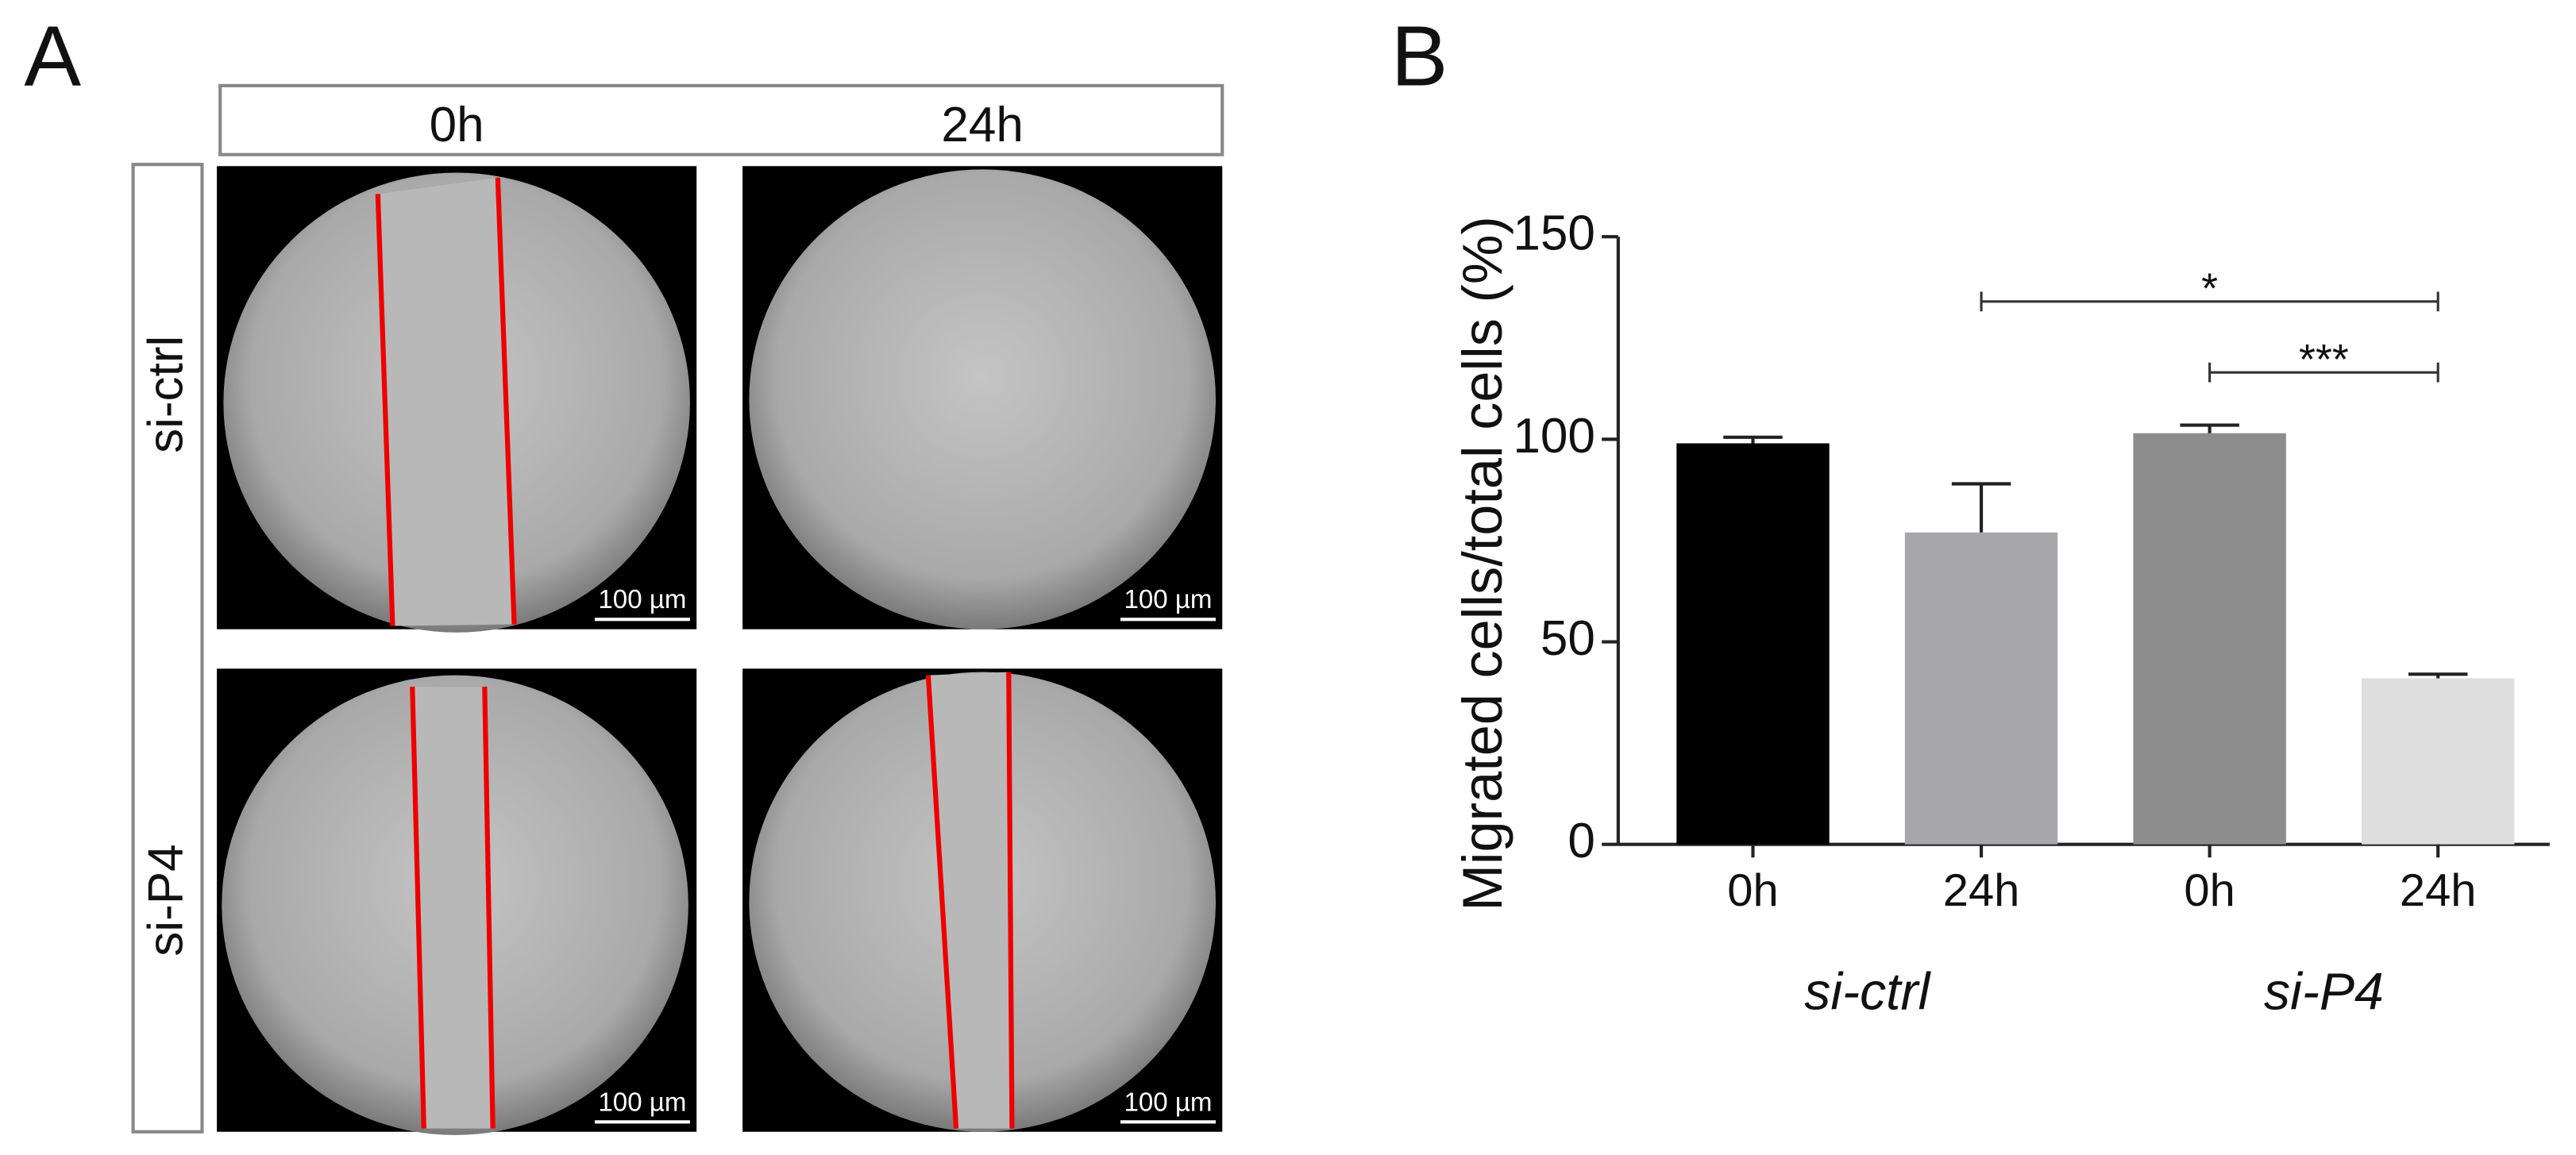 The image size is (2576, 1155). I want to click on row-header-box, so click(167, 648).